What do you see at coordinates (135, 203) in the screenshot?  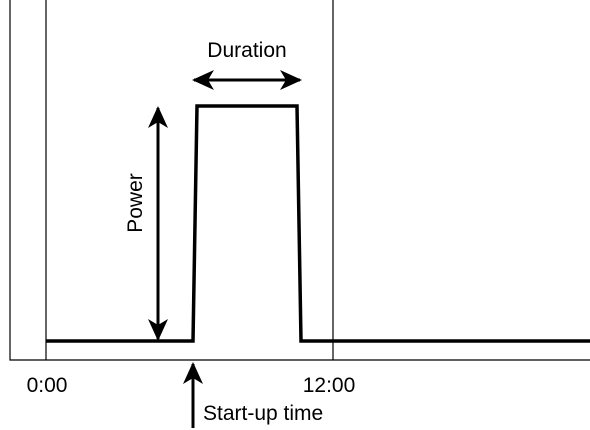 I see `power-label: Power` at bounding box center [135, 203].